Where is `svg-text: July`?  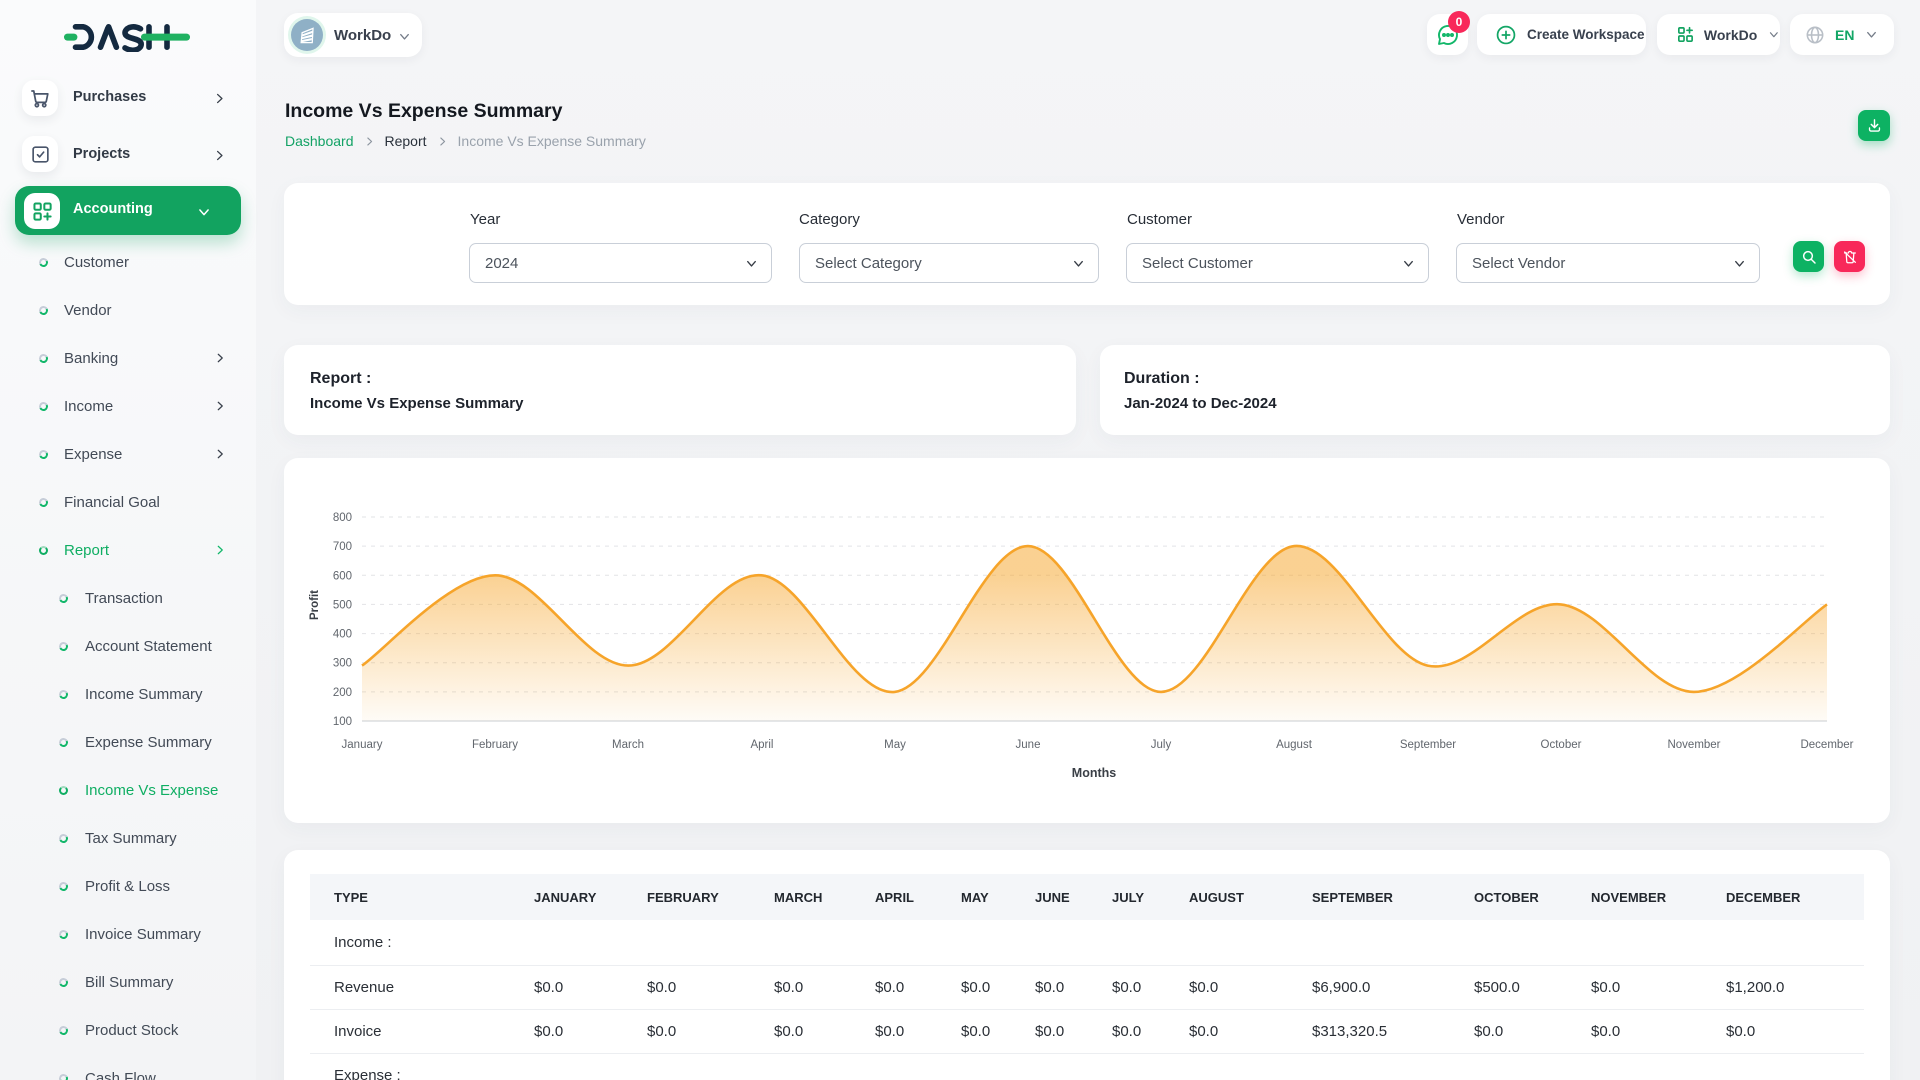
svg-text: July is located at coordinates (1161, 745).